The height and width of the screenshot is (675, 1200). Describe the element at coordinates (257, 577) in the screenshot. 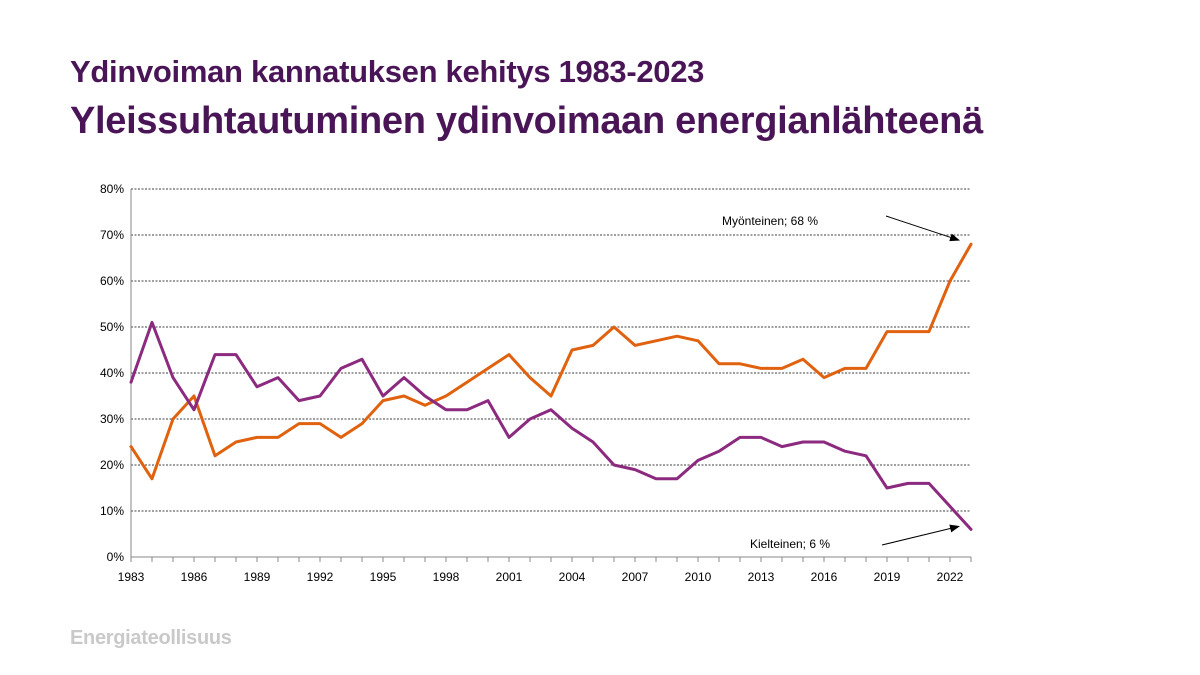

I see `x-tick-label: 1989` at that location.